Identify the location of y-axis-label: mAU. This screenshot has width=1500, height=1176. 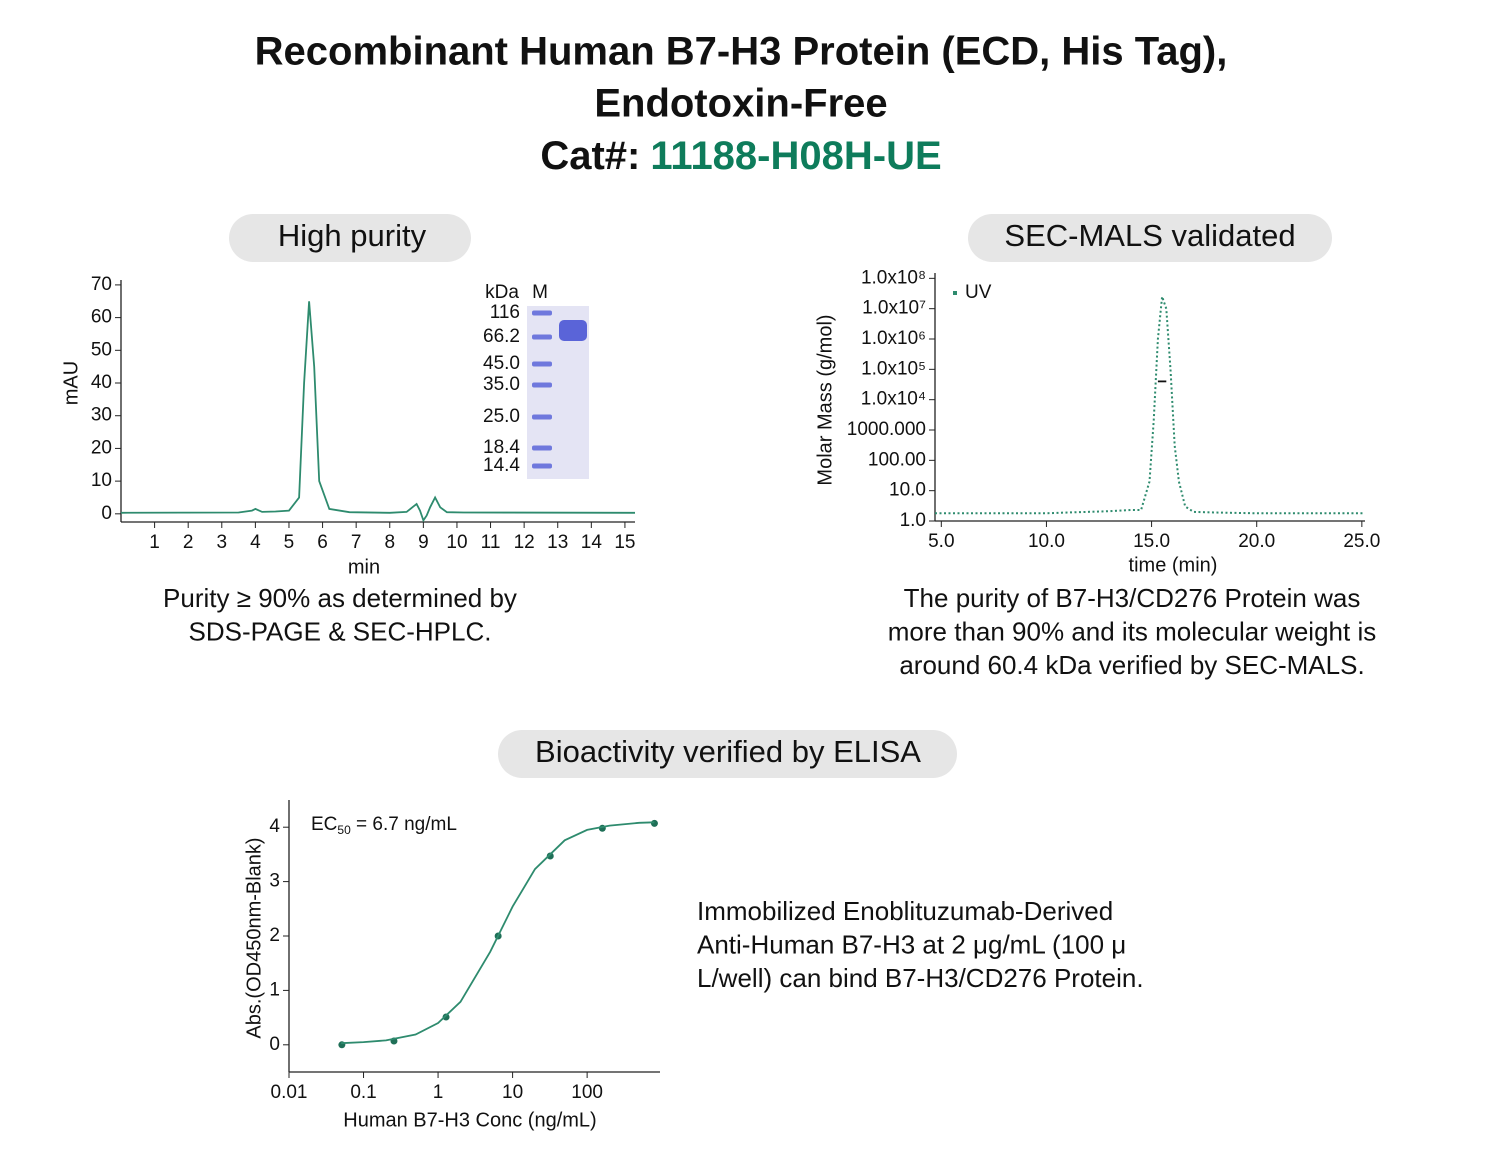
(71, 383).